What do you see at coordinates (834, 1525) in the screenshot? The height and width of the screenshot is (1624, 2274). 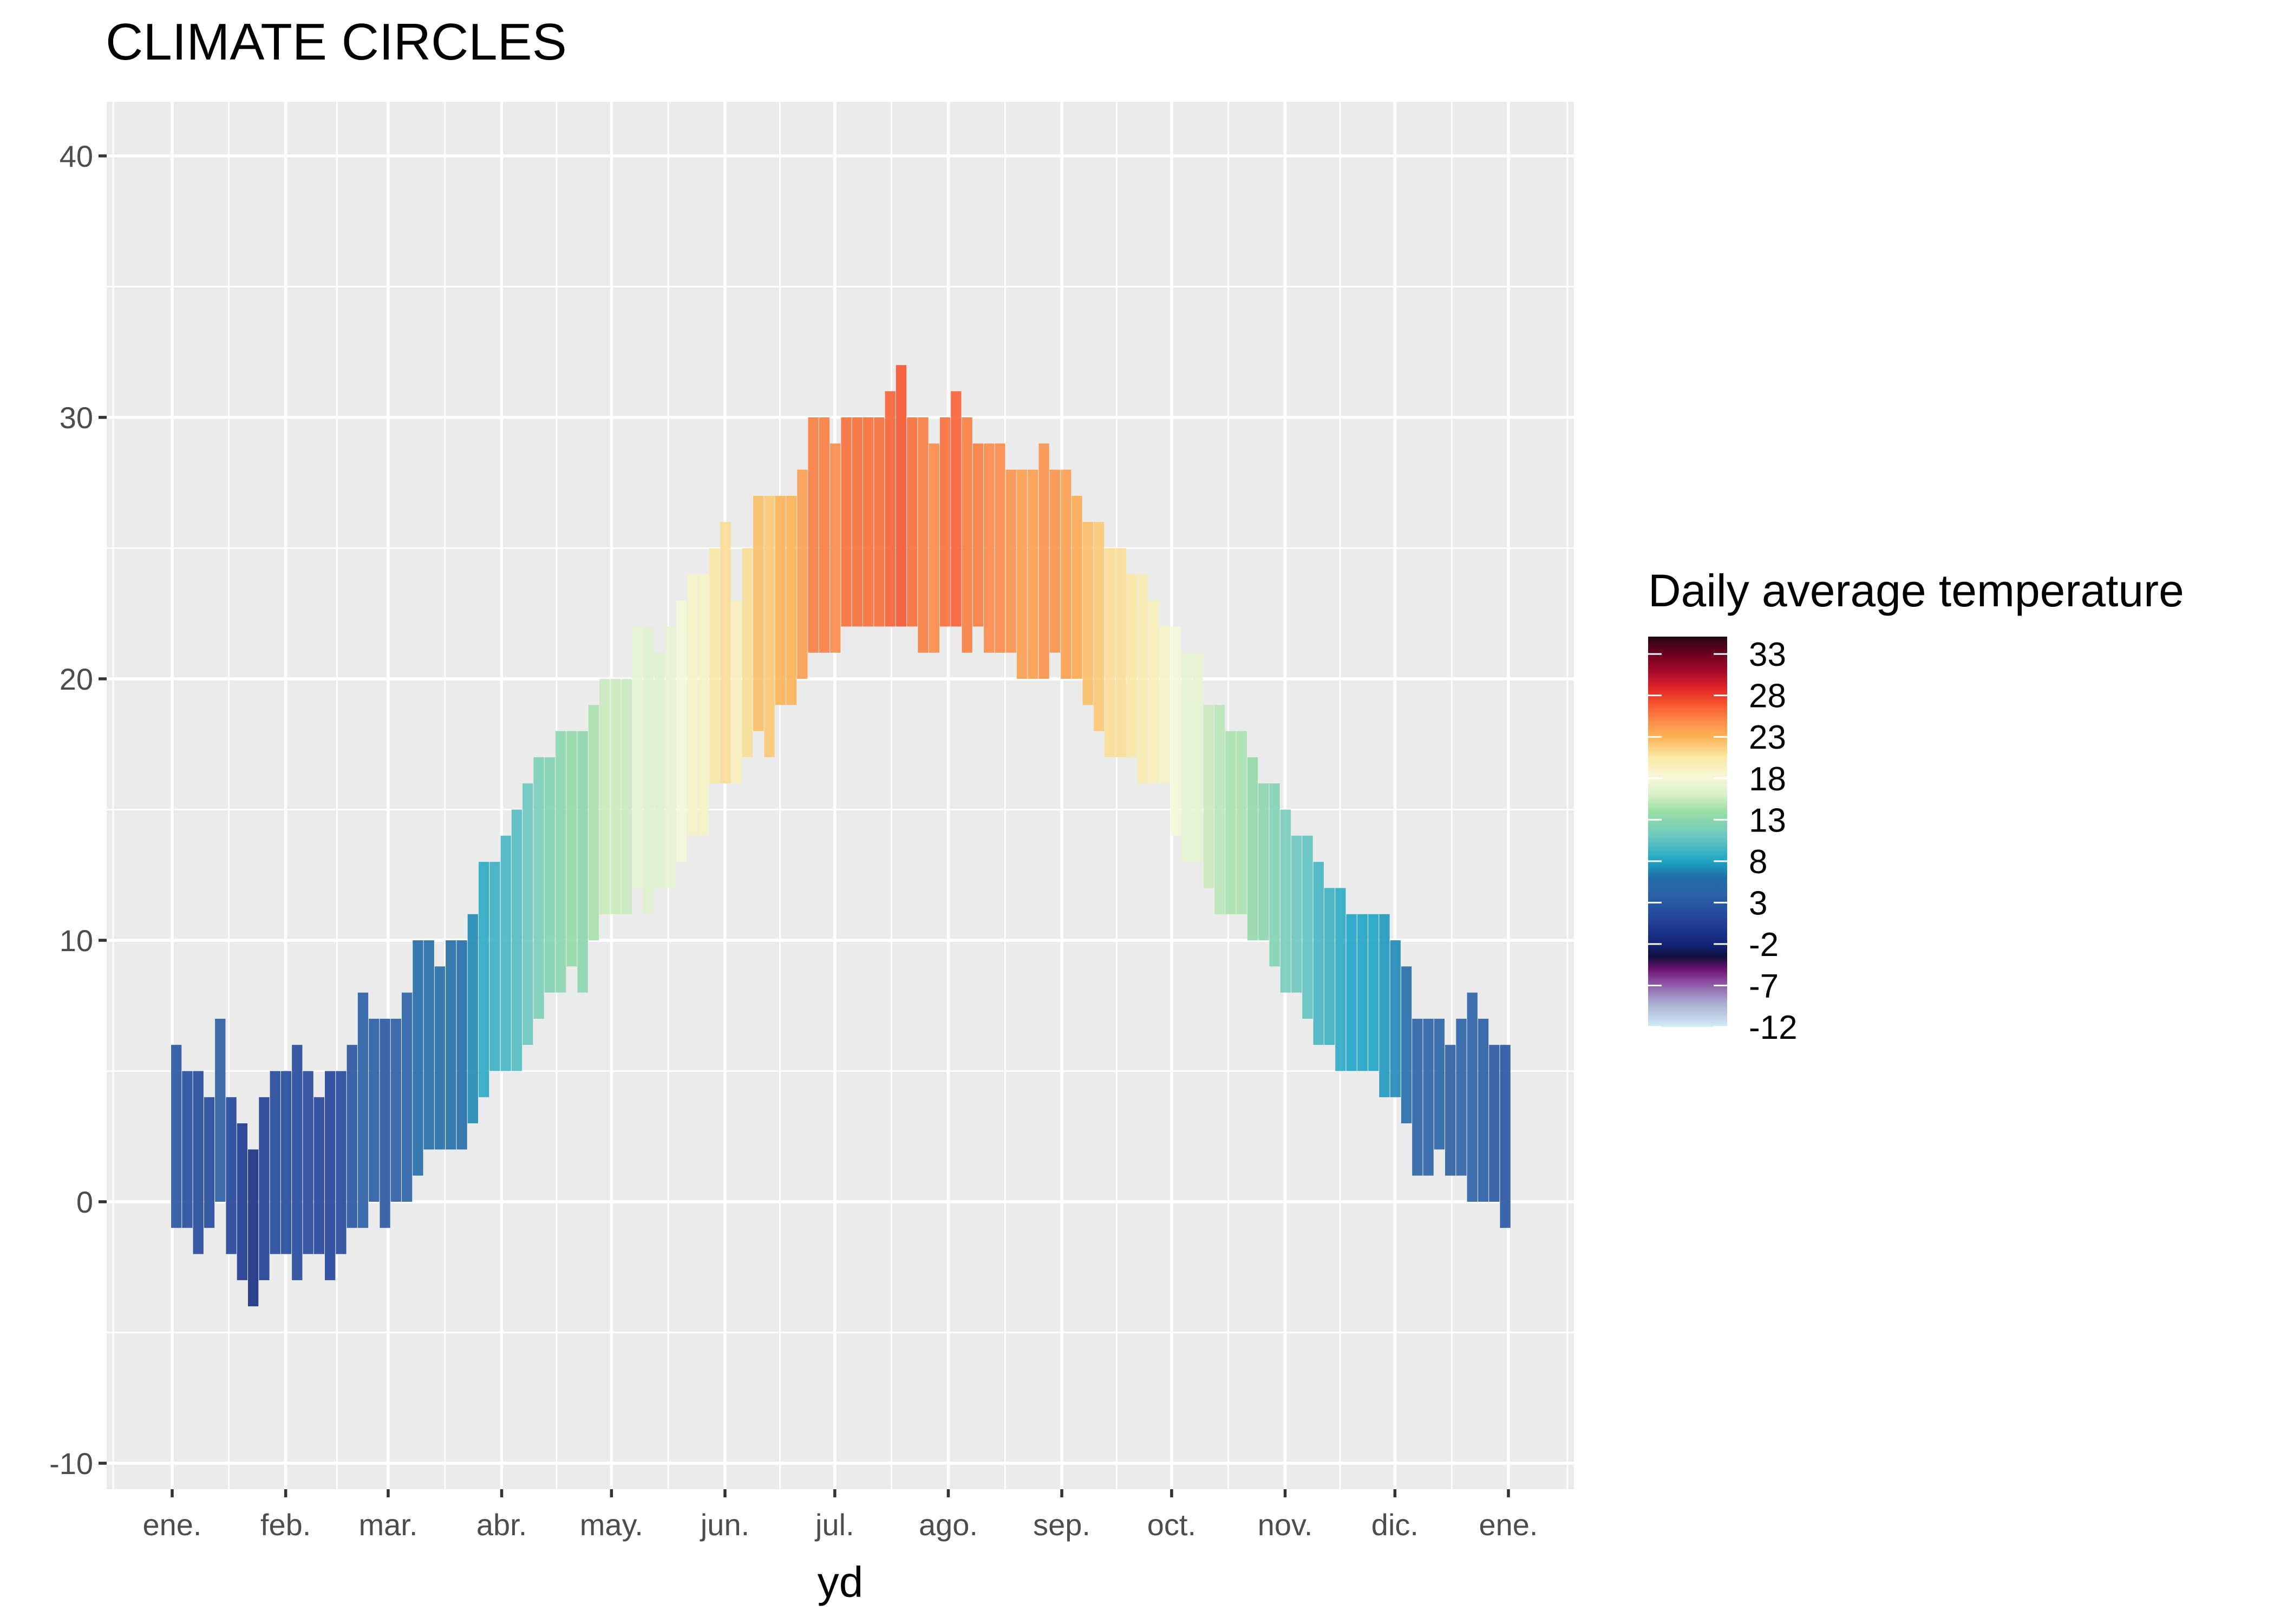 I see `x-tick-label: jul.` at bounding box center [834, 1525].